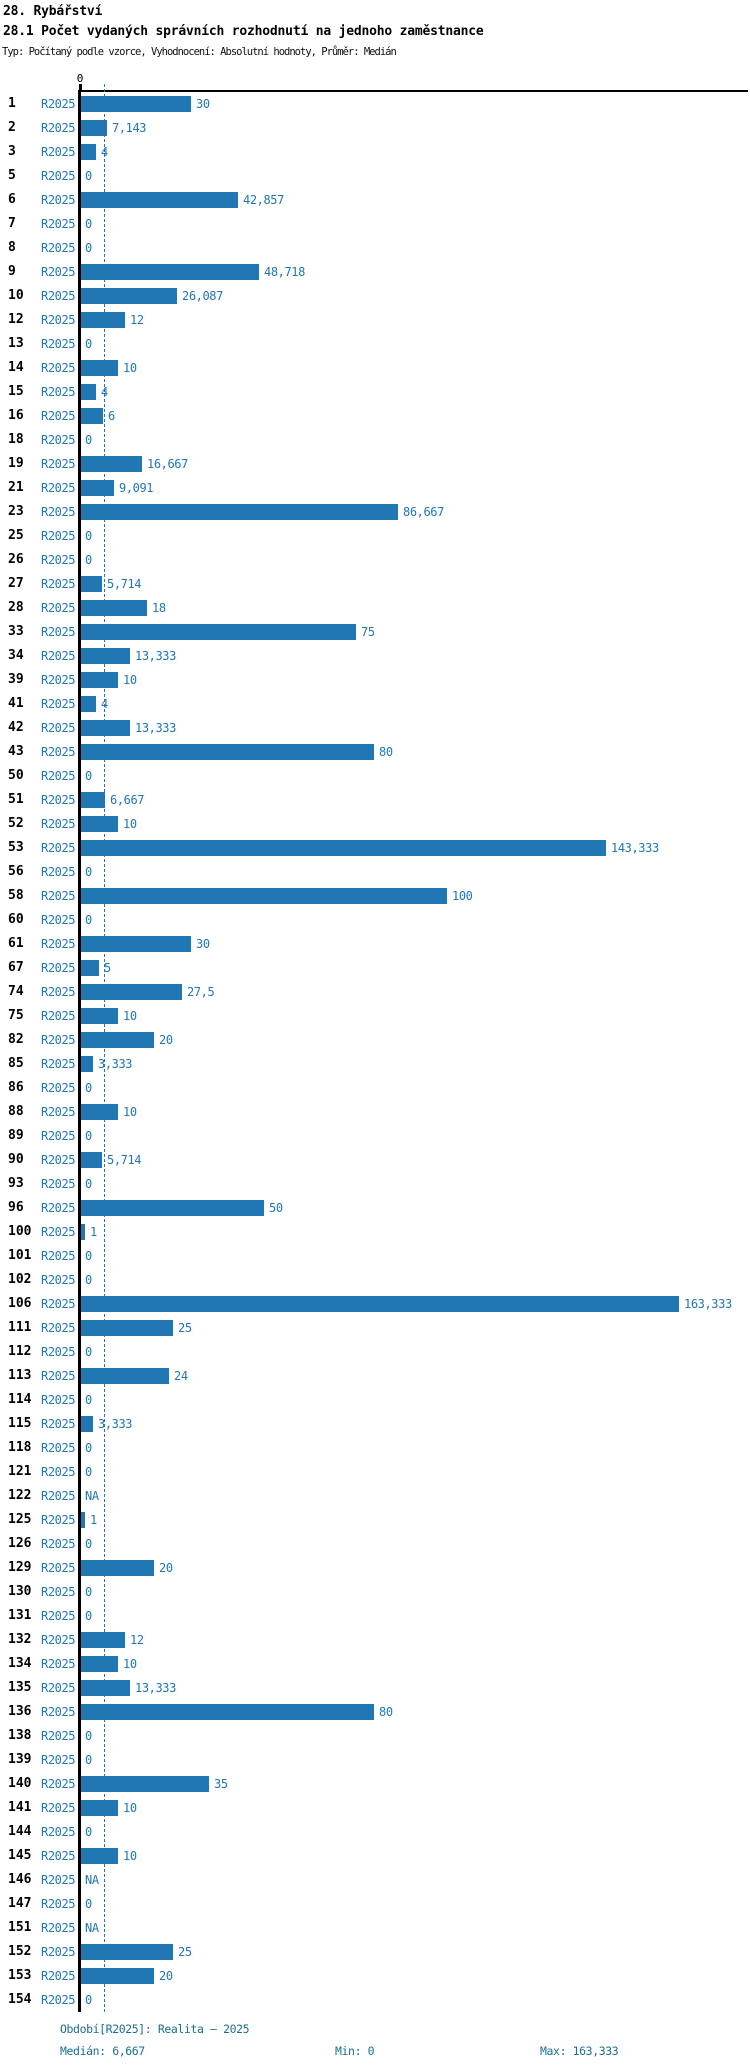 Image resolution: width=750 pixels, height=2072 pixels. Describe the element at coordinates (375, 464) in the screenshot. I see `chart-row: 19 R2025 16,667` at that location.